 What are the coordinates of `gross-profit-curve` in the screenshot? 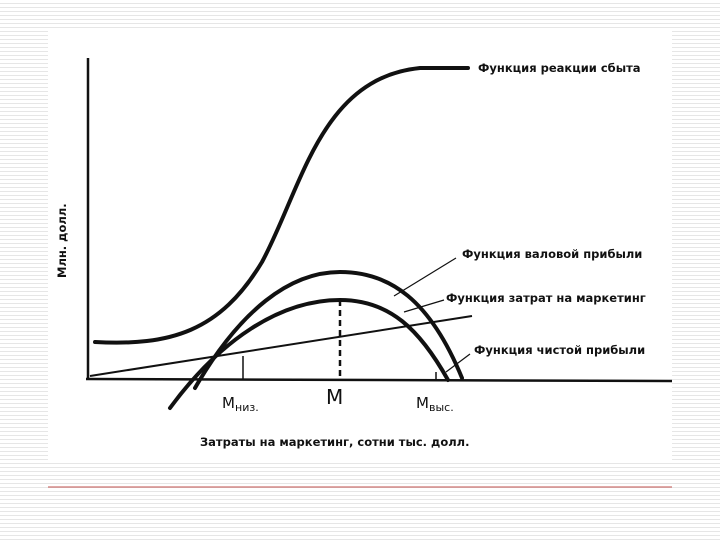 It's located at (328, 329).